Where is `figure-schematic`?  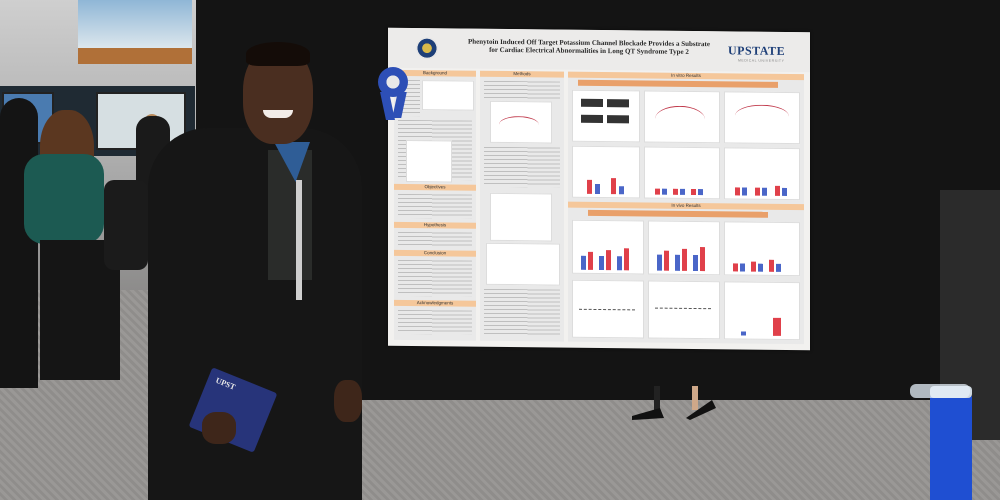 figure-schematic is located at coordinates (523, 264).